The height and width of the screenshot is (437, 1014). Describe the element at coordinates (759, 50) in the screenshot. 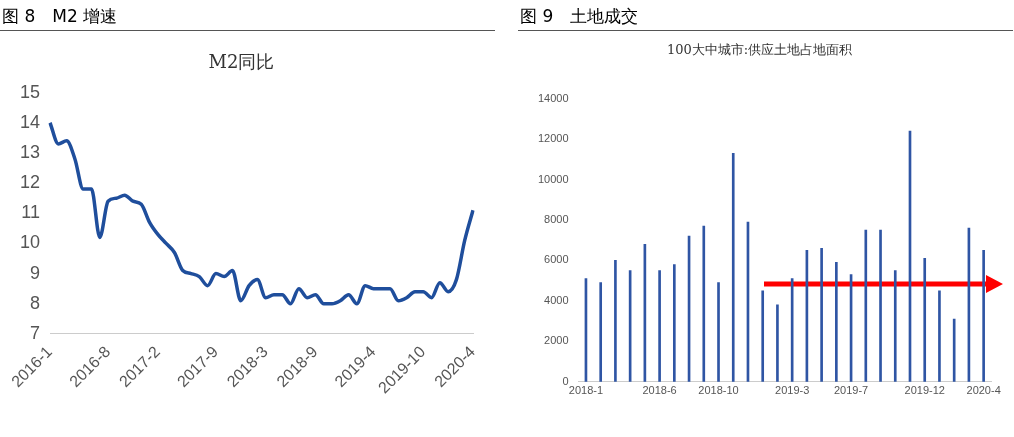

I see `chart-subtitle: 100大中城市:供应土地占地面积` at that location.